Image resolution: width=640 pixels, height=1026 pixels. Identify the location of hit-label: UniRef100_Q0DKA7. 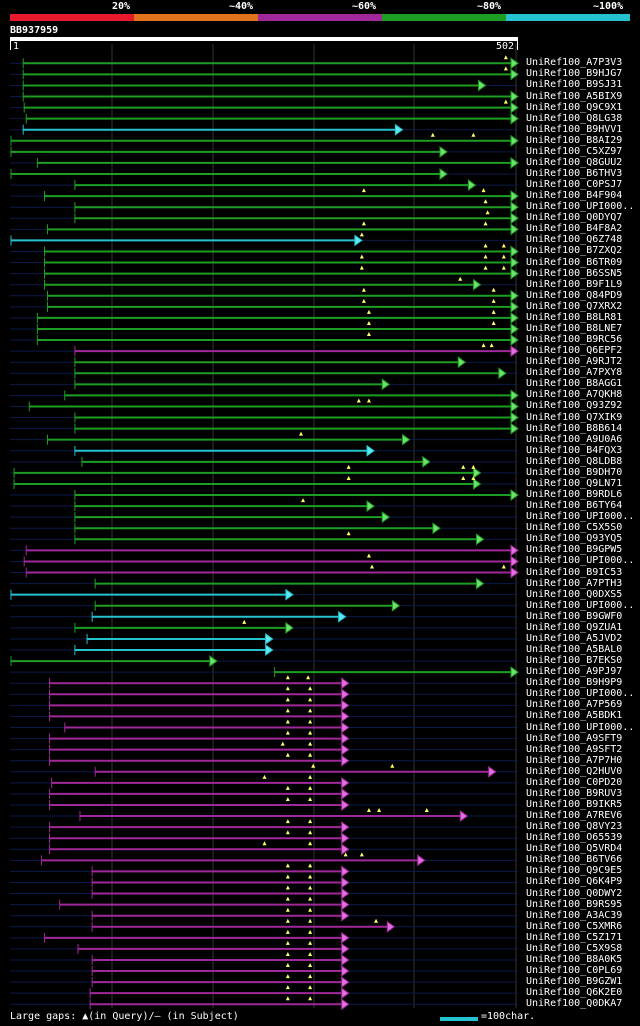
(574, 1004).